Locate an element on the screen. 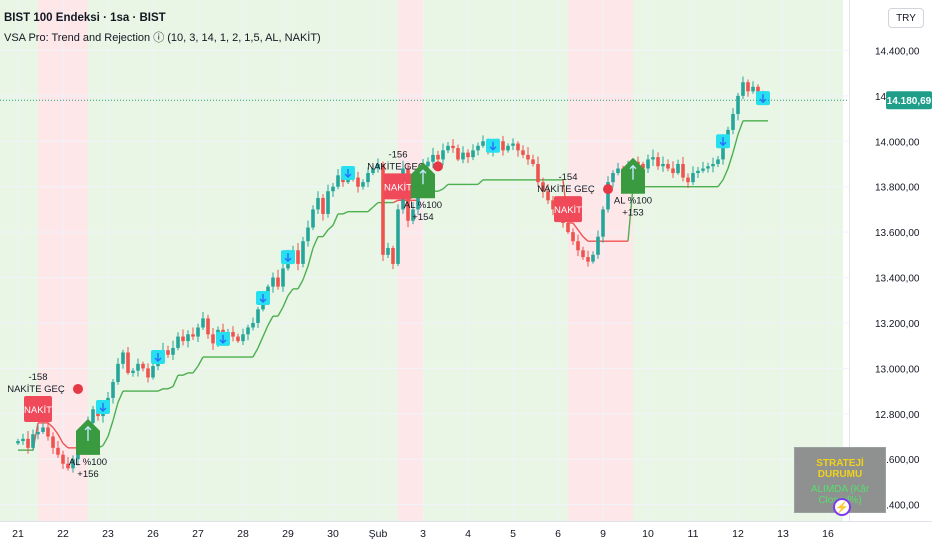 This screenshot has width=932, height=551. lightning-icon: ⚡ is located at coordinates (842, 507).